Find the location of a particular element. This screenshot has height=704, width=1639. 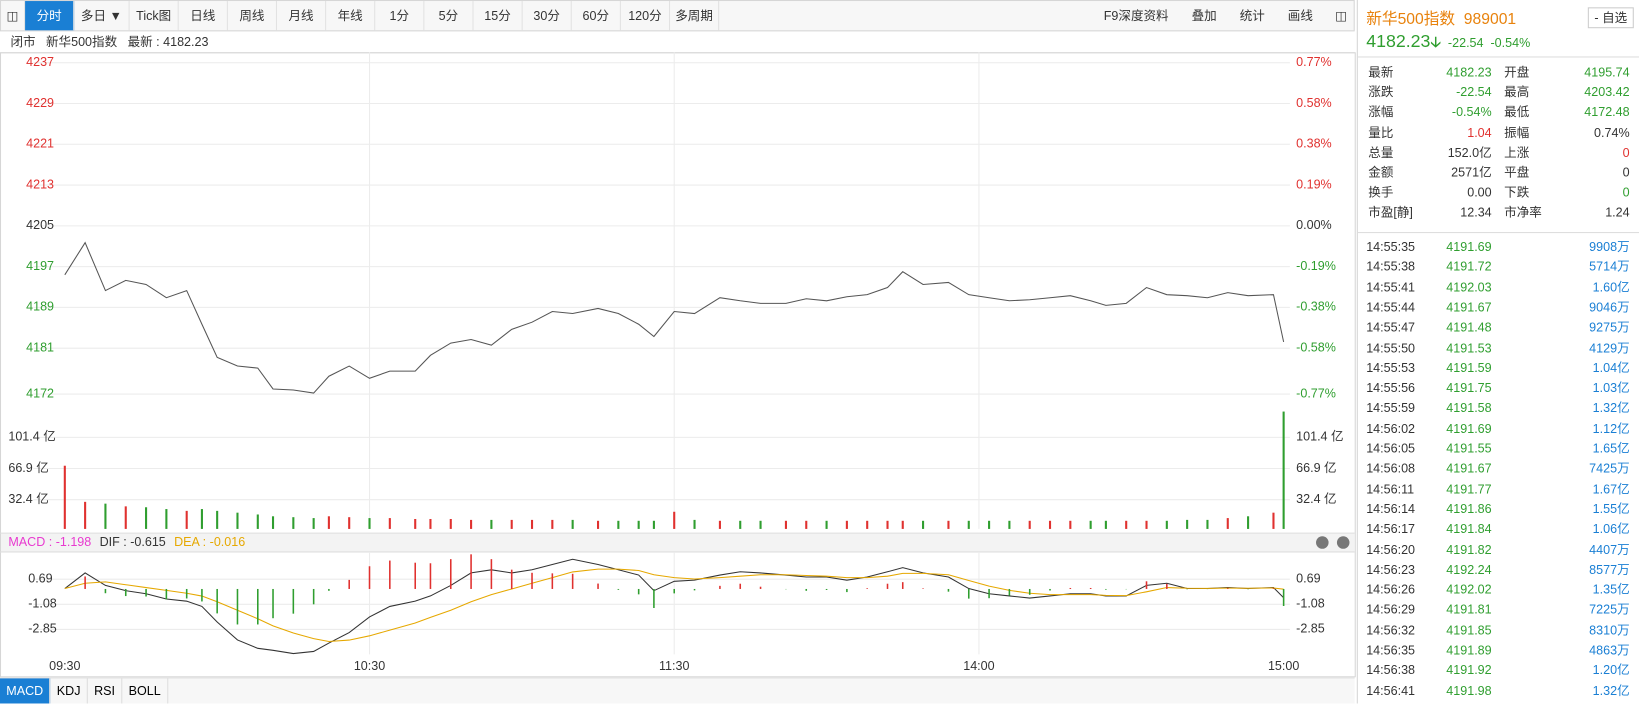

stat-row: 涨幅 -0.54% 最低 4172.48 is located at coordinates (1495, 113).